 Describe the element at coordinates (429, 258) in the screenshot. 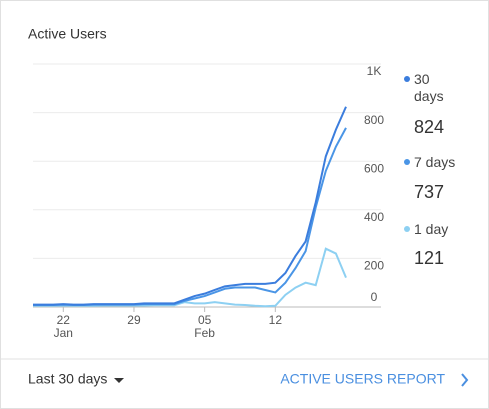

I see `legend-value: 121` at that location.